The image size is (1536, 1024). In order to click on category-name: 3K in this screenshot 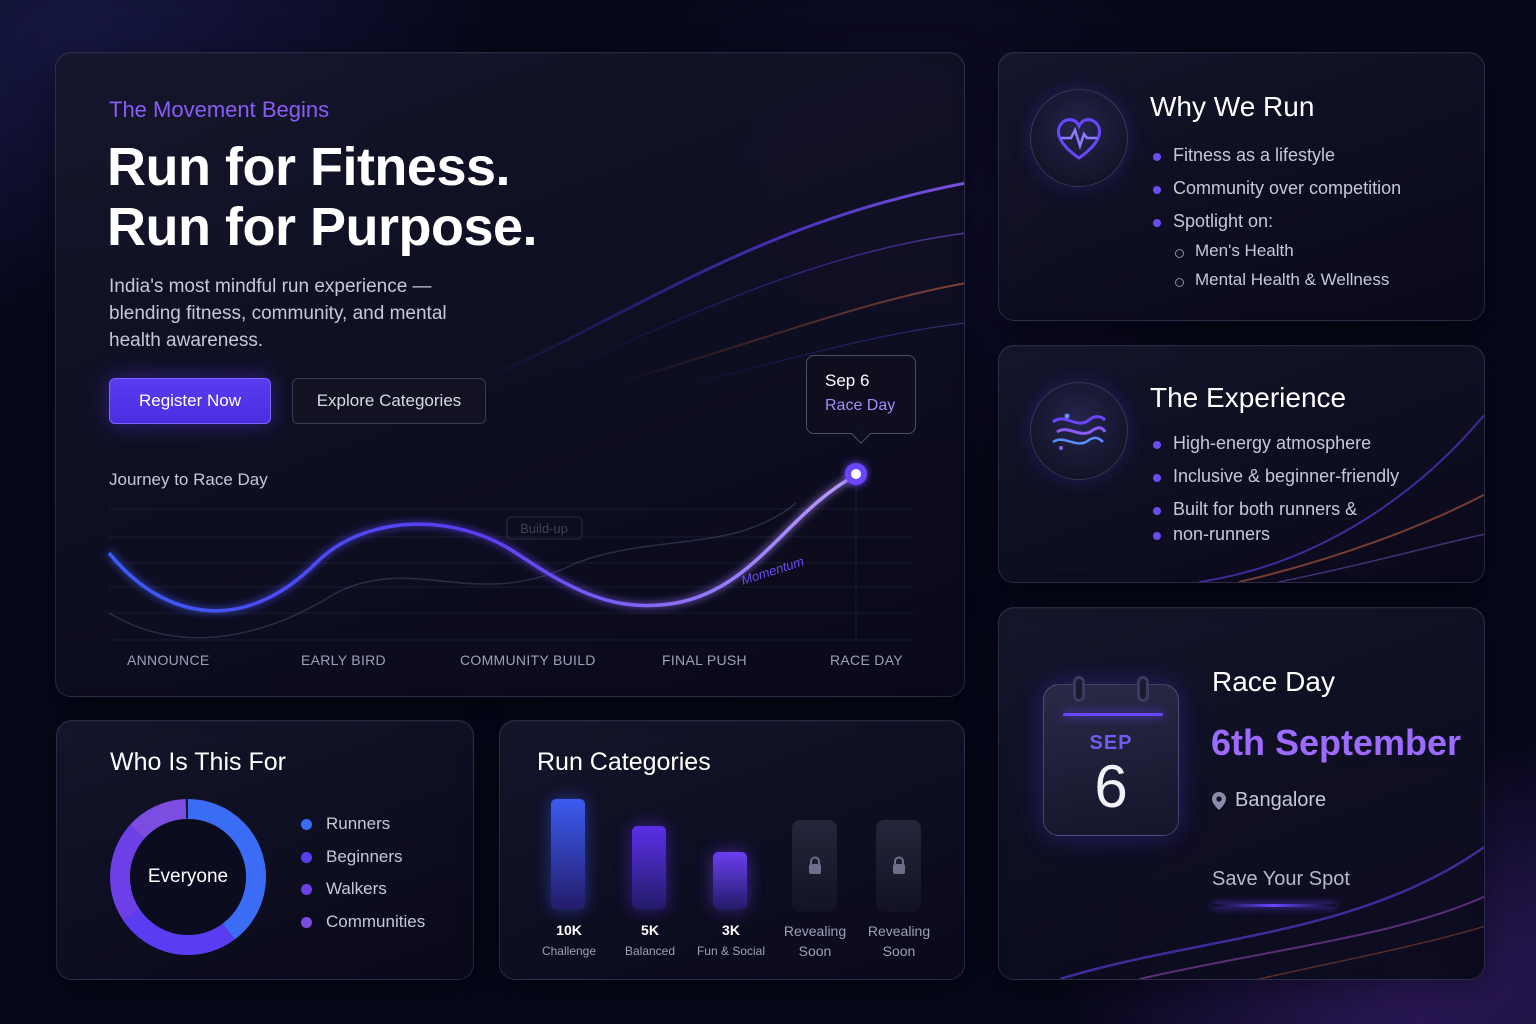, I will do `click(731, 930)`.